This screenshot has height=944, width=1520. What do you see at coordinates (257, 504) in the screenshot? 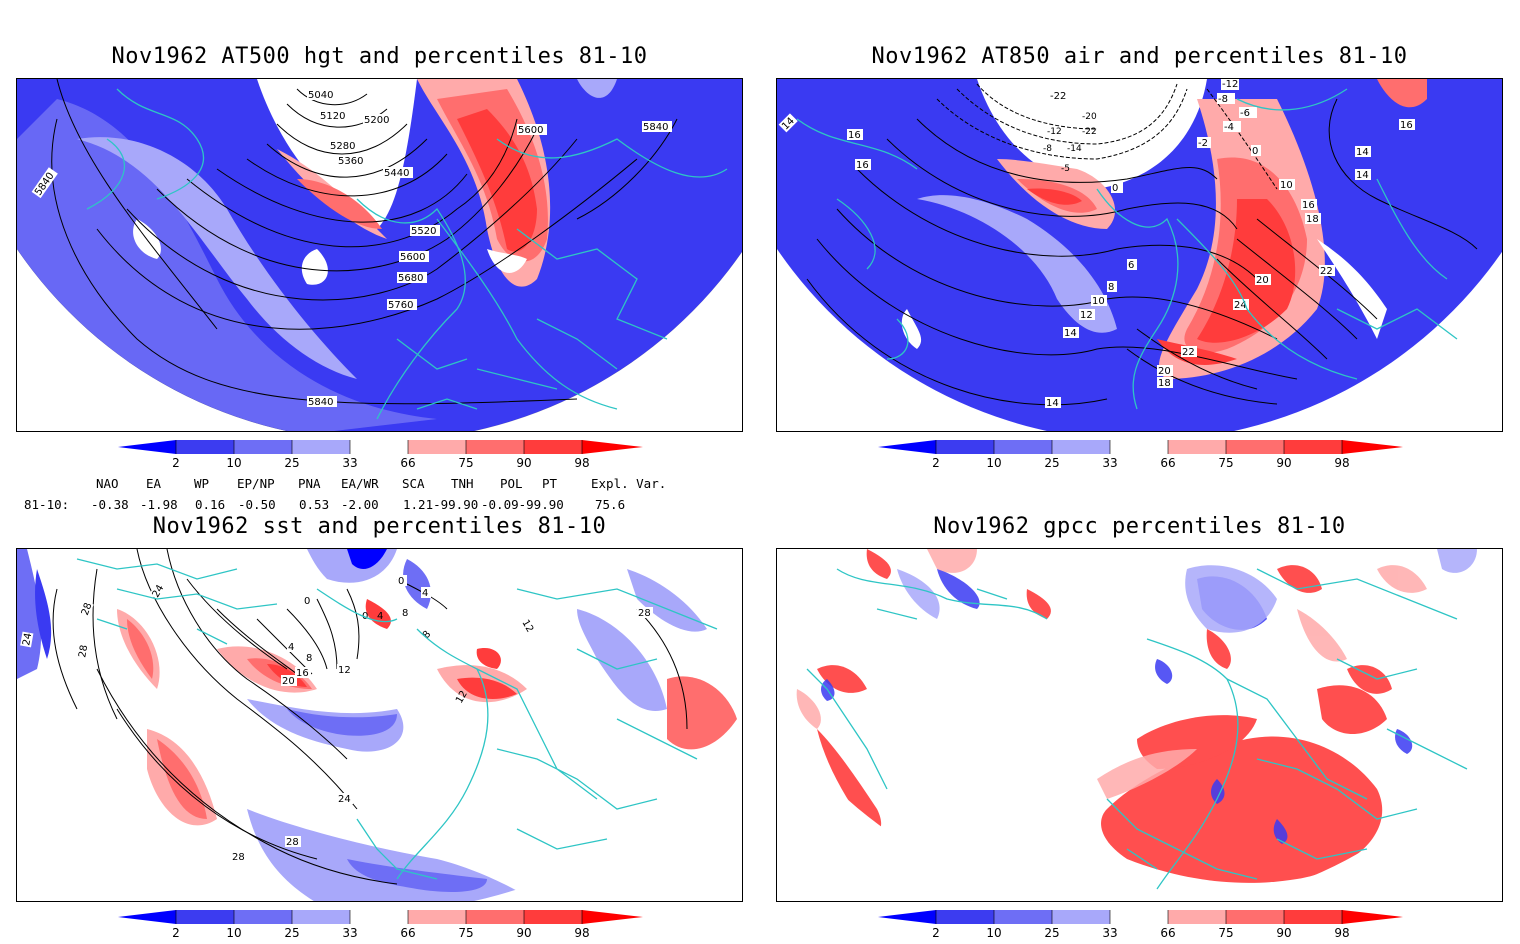
I see `index-value-epnp: -0.50` at bounding box center [257, 504].